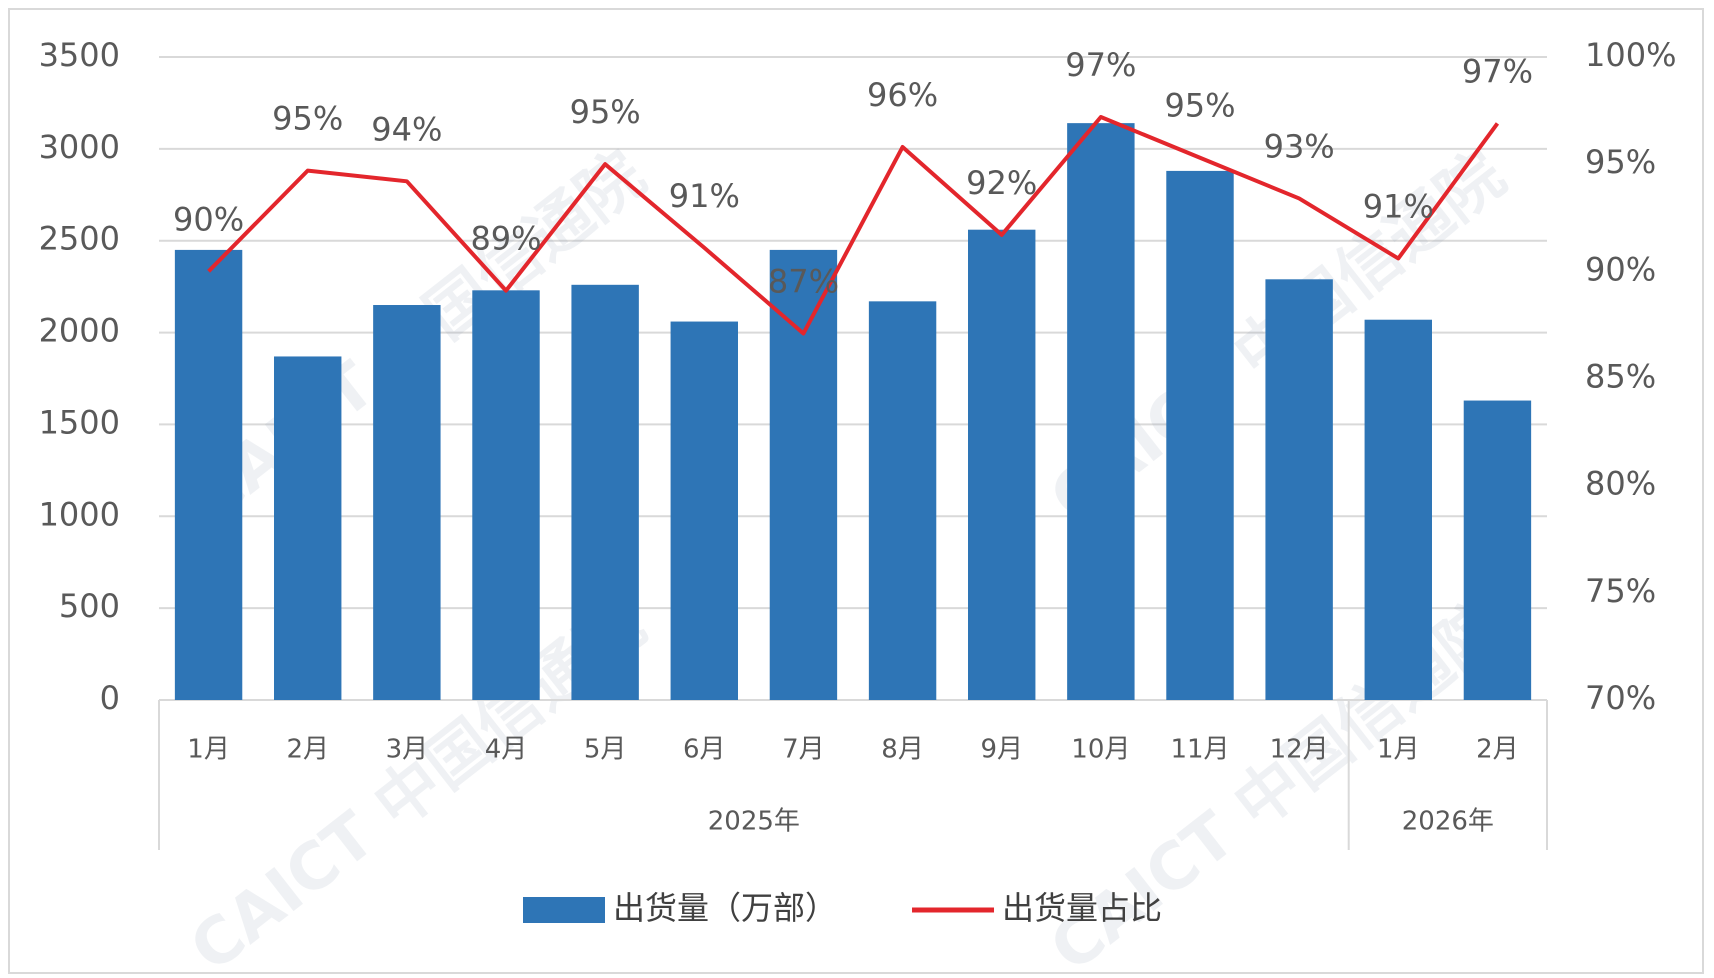 Image resolution: width=1714 pixels, height=978 pixels. What do you see at coordinates (505, 239) in the screenshot?
I see `data-label: 89%` at bounding box center [505, 239].